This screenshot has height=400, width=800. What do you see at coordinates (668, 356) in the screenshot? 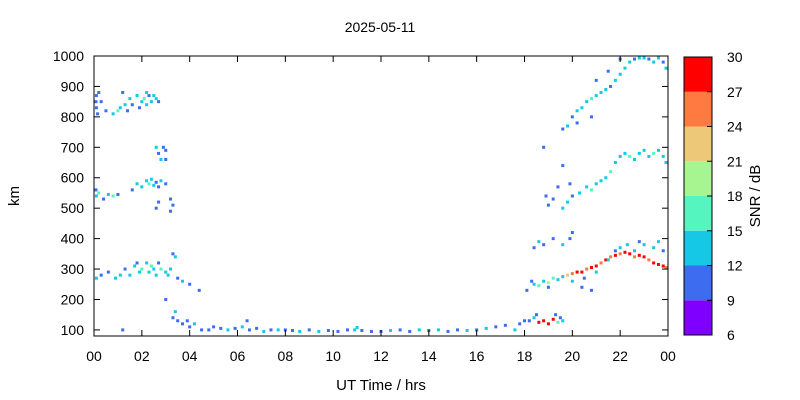
I see `x-tick-label: 00` at bounding box center [668, 356].